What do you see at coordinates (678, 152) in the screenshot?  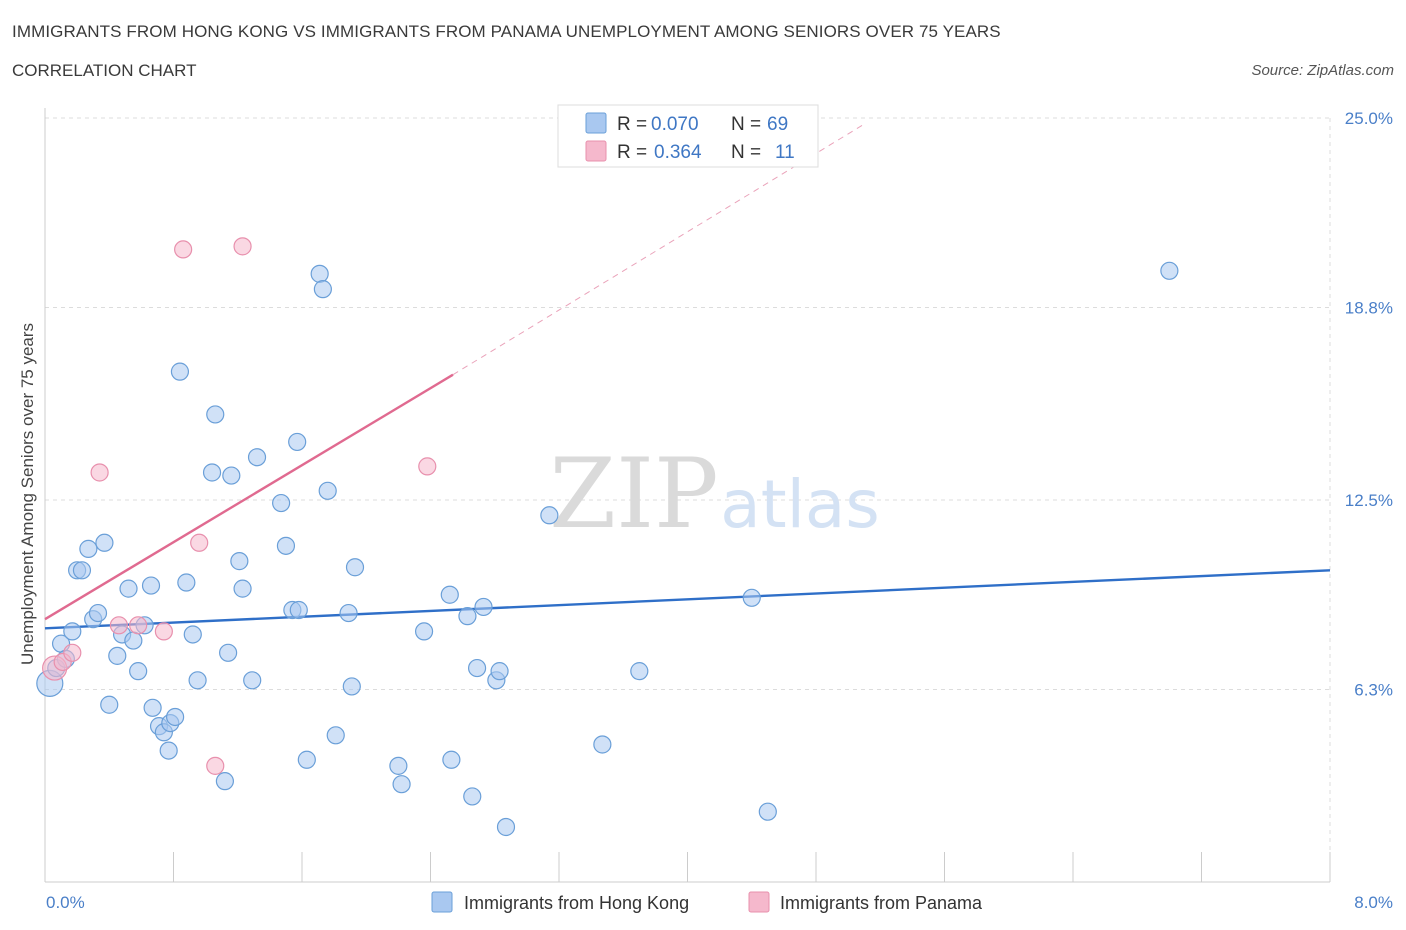 I see `legend-r-value-2: 0.364` at bounding box center [678, 152].